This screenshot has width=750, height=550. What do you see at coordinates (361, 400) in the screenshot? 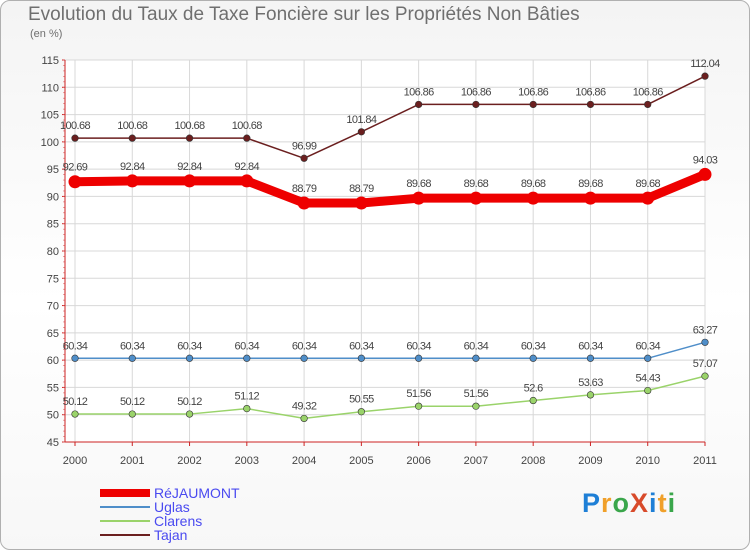
I see `data-label-clarens: 50.55` at bounding box center [361, 400].